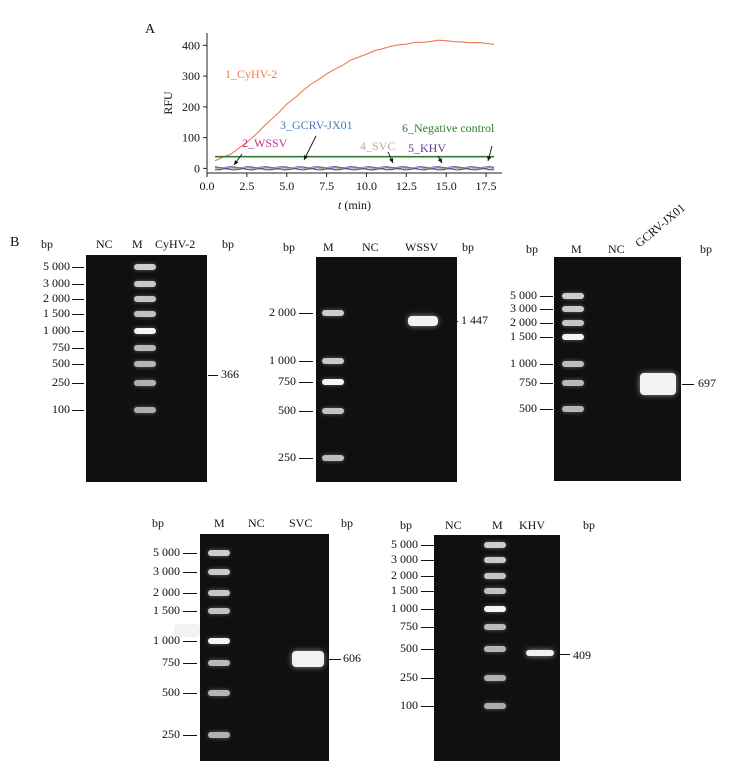  What do you see at coordinates (356, 205) in the screenshot?
I see `x-axis-unit: (min)` at bounding box center [356, 205].